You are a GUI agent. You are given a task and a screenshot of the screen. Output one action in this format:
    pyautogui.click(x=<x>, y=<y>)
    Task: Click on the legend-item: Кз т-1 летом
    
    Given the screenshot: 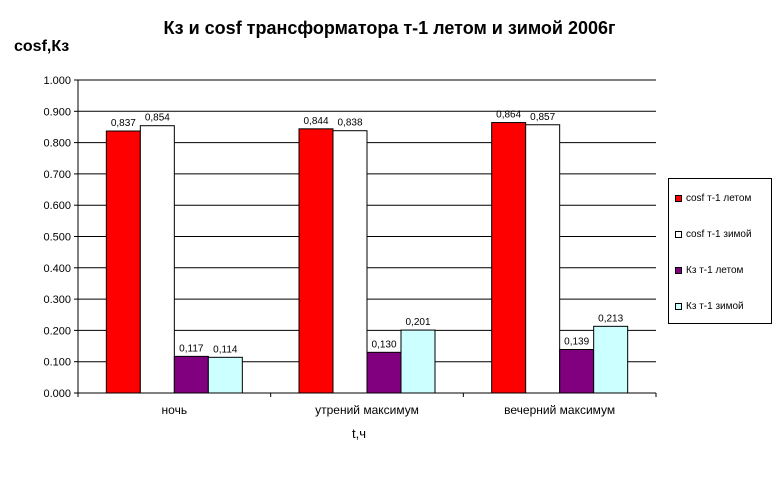 What is the action you would take?
    pyautogui.click(x=709, y=270)
    